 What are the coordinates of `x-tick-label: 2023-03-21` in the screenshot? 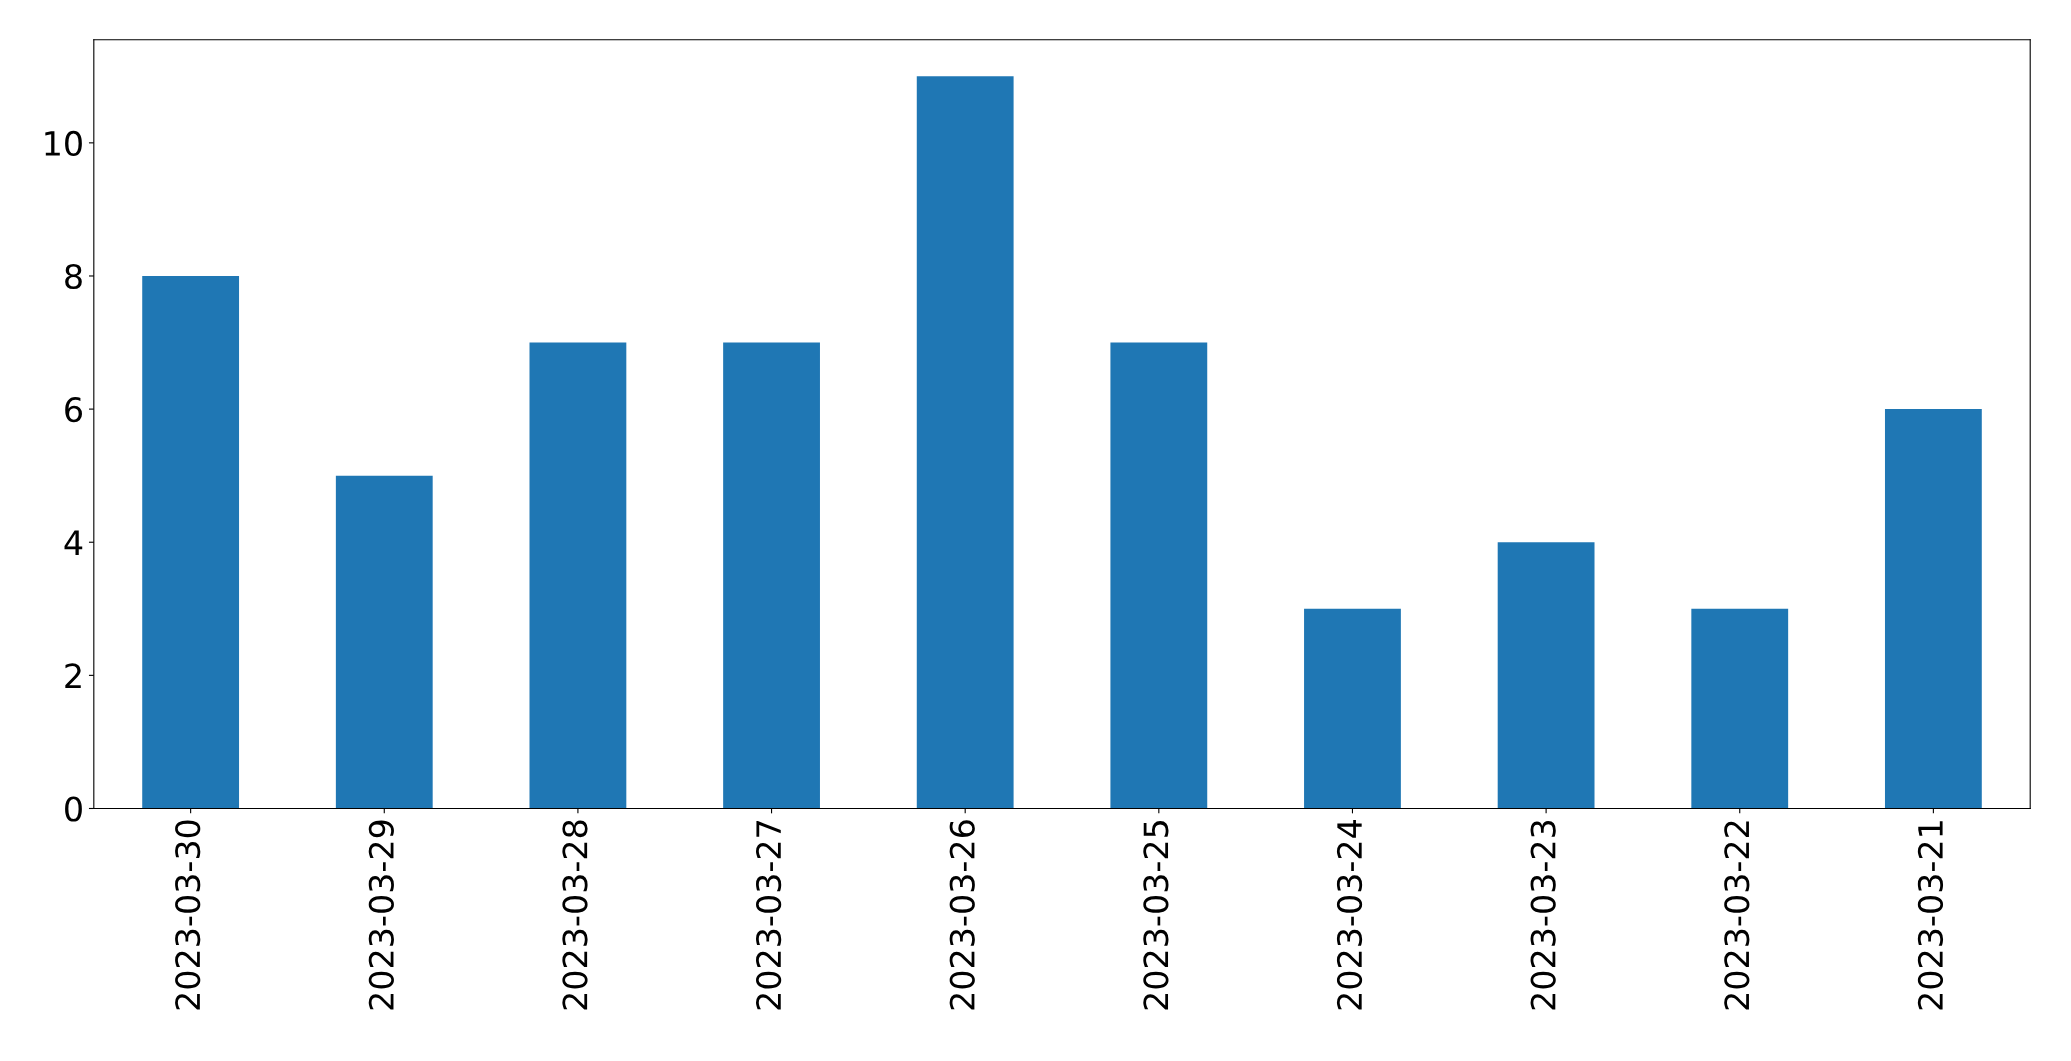 It's located at (1930, 915).